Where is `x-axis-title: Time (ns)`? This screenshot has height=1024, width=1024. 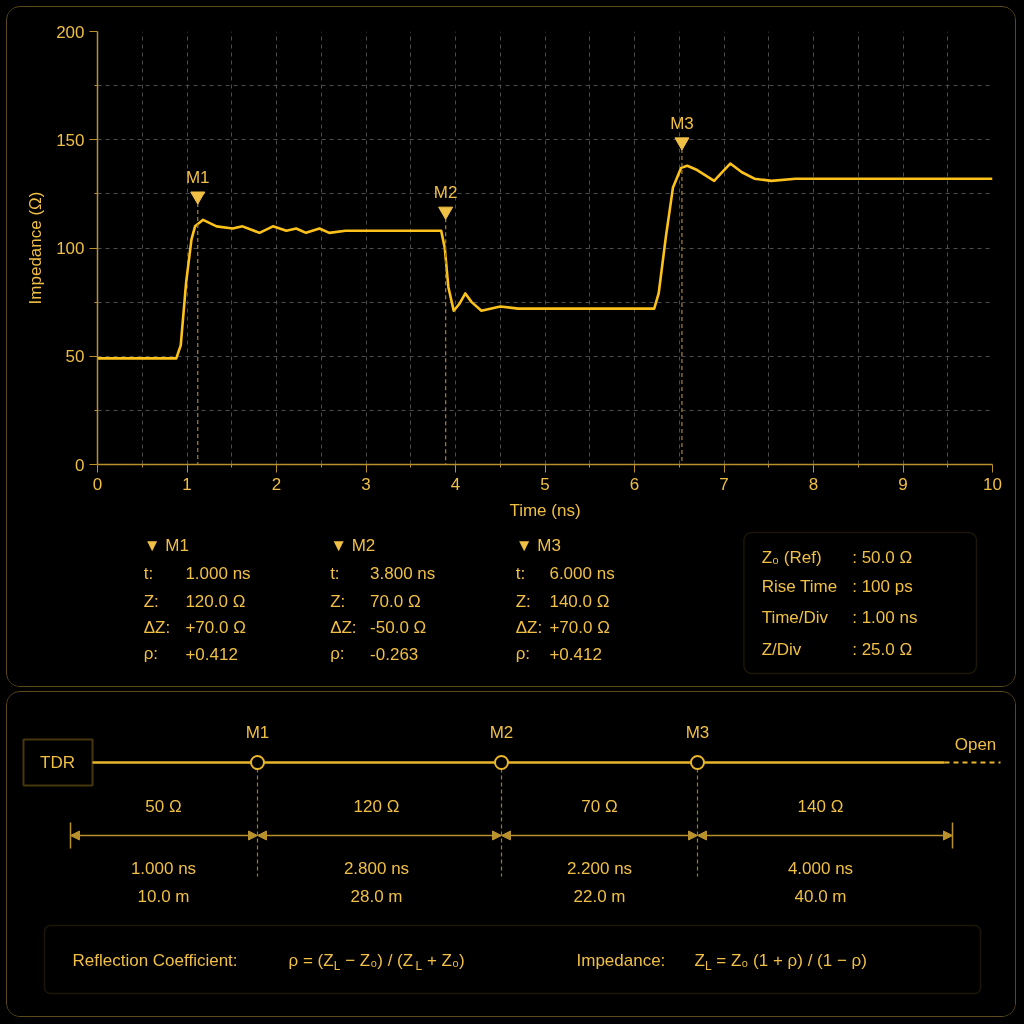 x-axis-title: Time (ns) is located at coordinates (545, 510).